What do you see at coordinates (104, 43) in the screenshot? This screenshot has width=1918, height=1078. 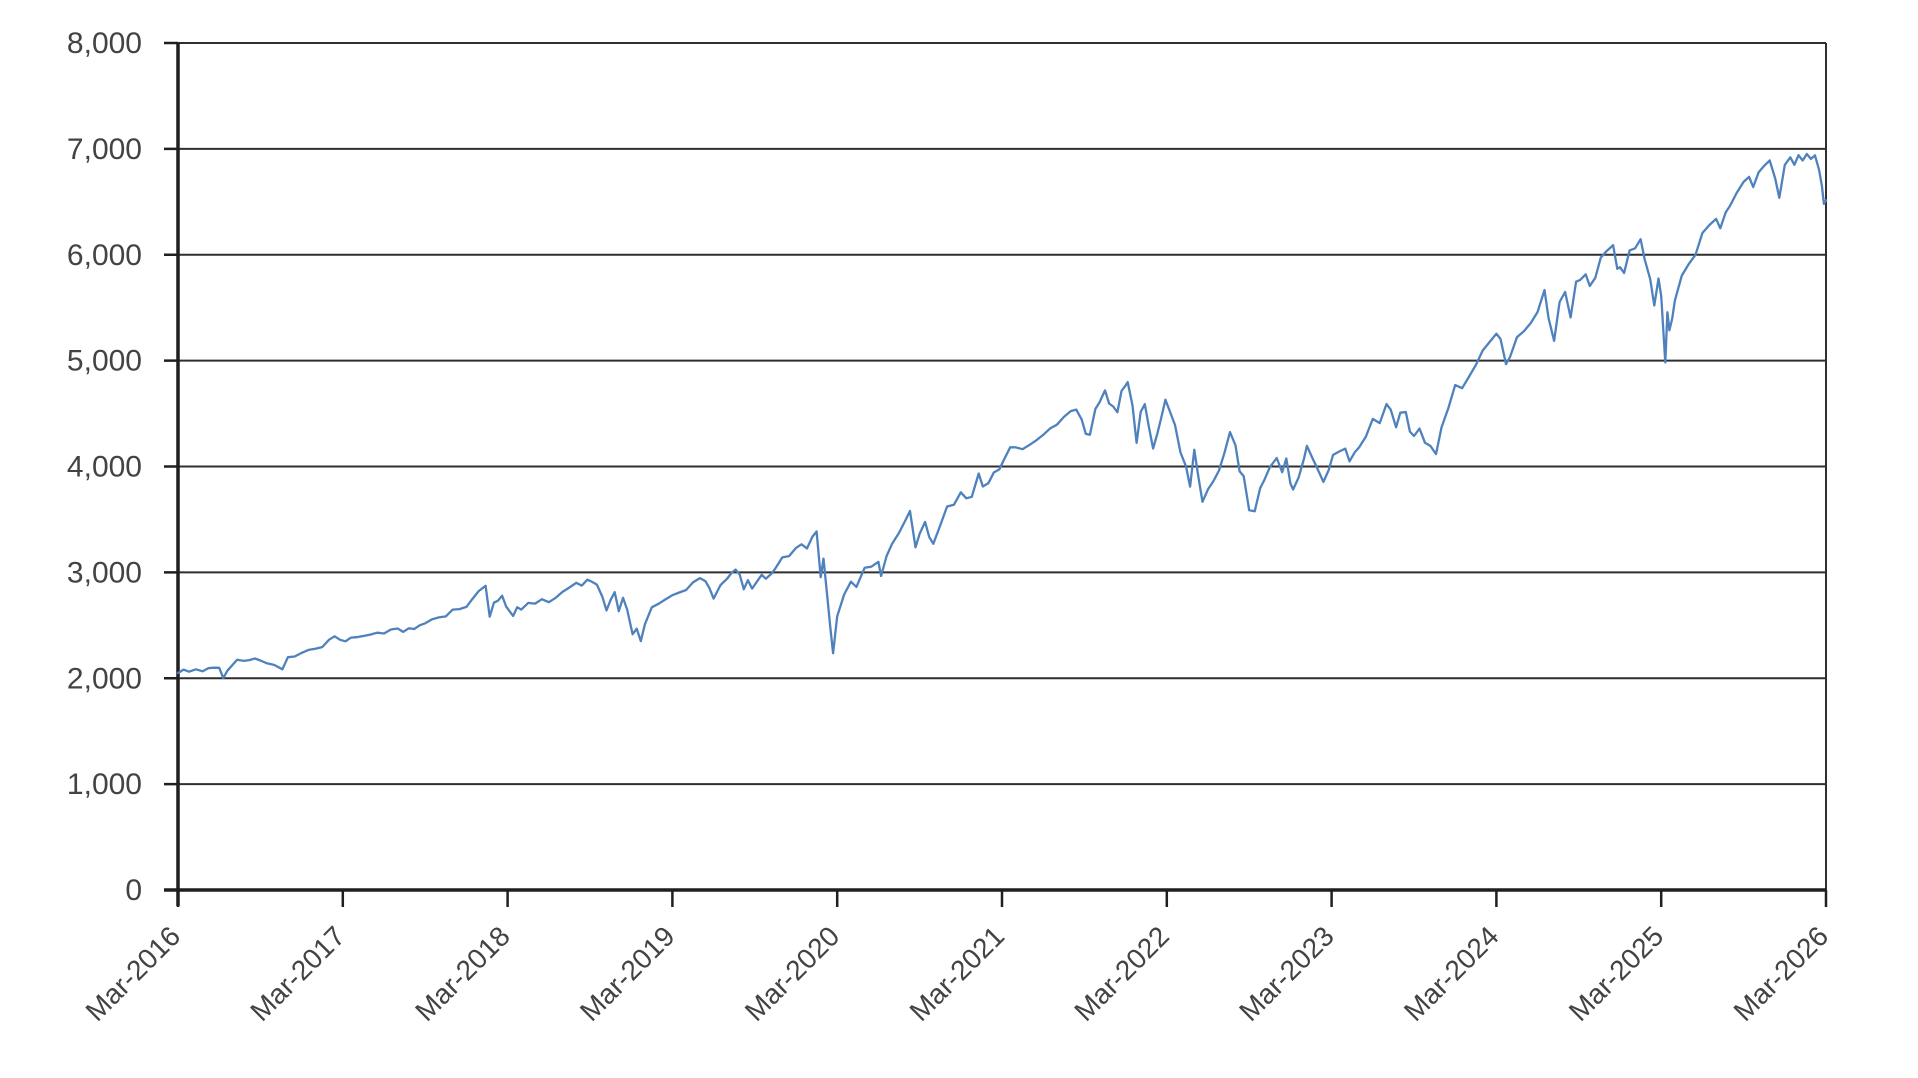 I see `y-axis-label: 8,000` at bounding box center [104, 43].